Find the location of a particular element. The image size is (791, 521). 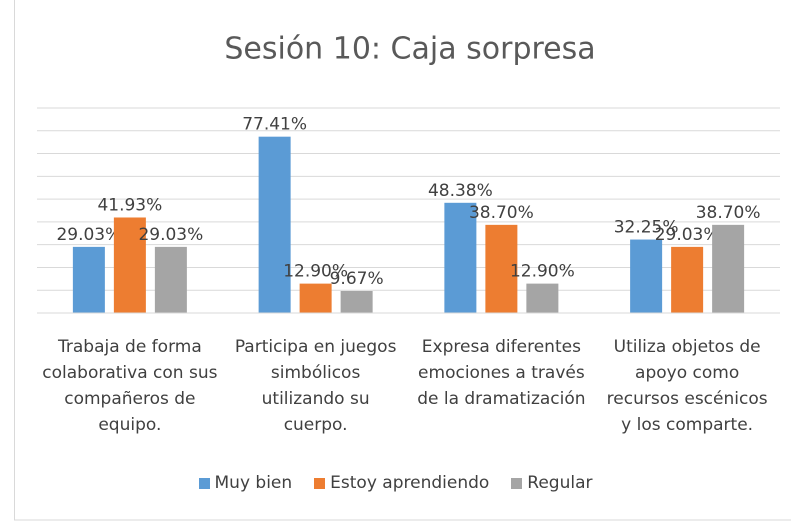

legend-item: Estoy aprendiendo is located at coordinates (401, 483).